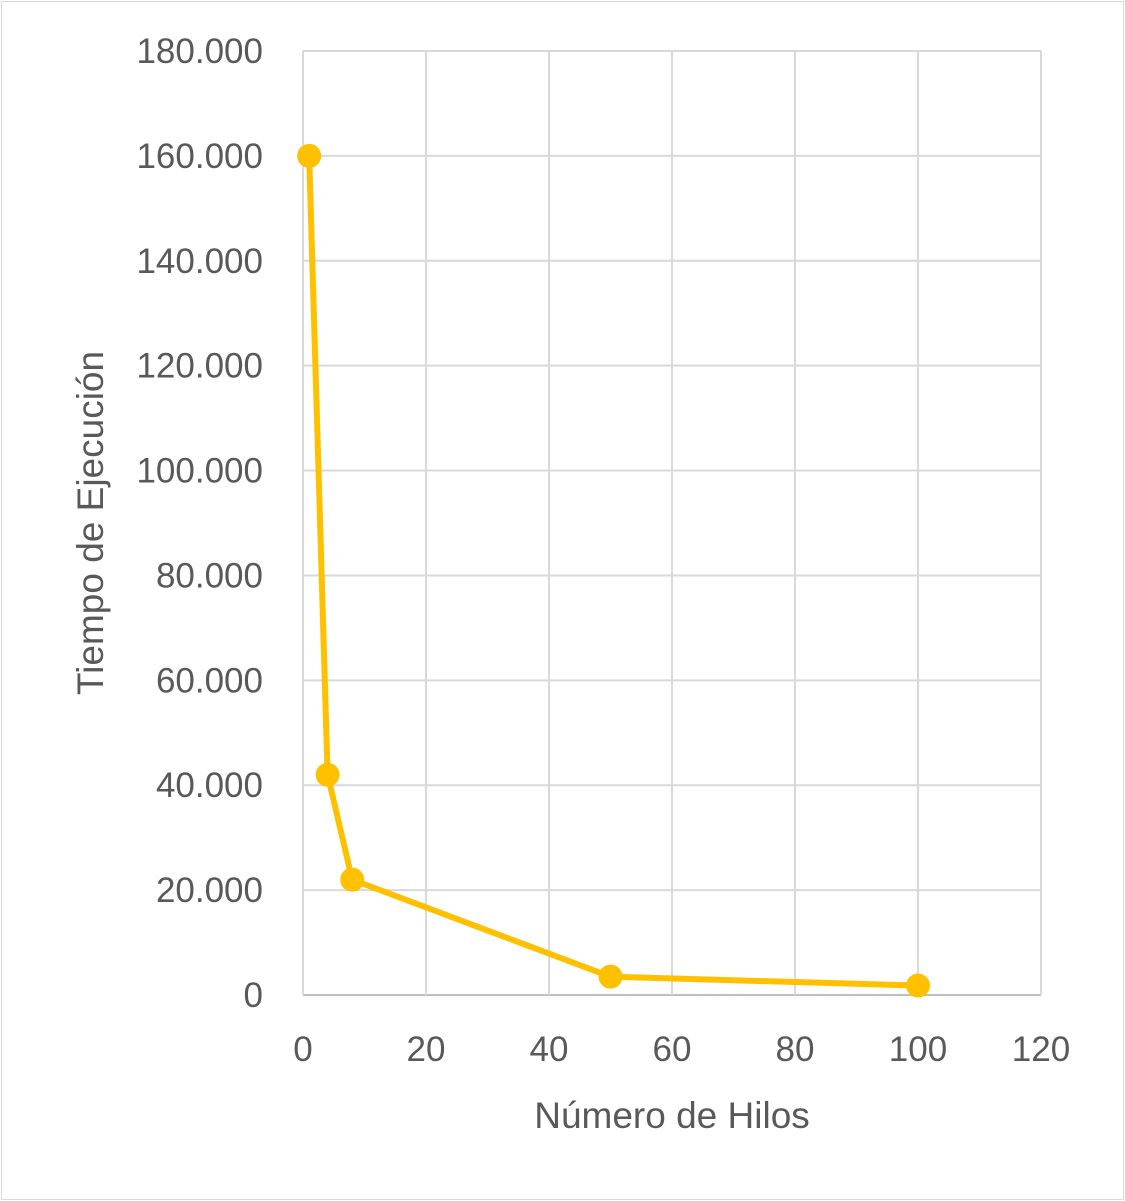 Image resolution: width=1125 pixels, height=1201 pixels. Describe the element at coordinates (199, 261) in the screenshot. I see `y-tick-label: 140.000` at that location.